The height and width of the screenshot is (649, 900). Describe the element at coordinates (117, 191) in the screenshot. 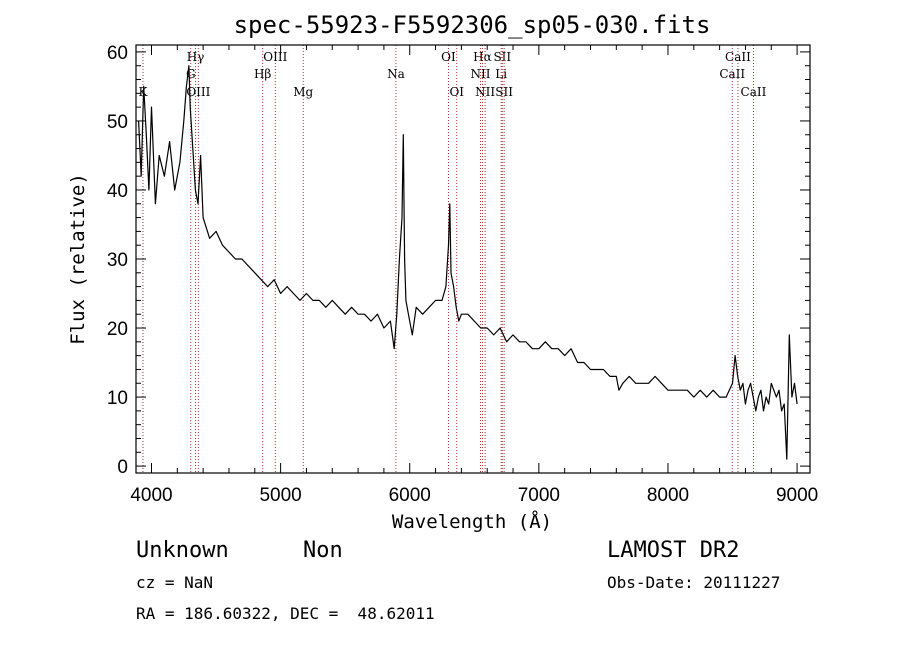

I see `y-tick-label: 40` at that location.